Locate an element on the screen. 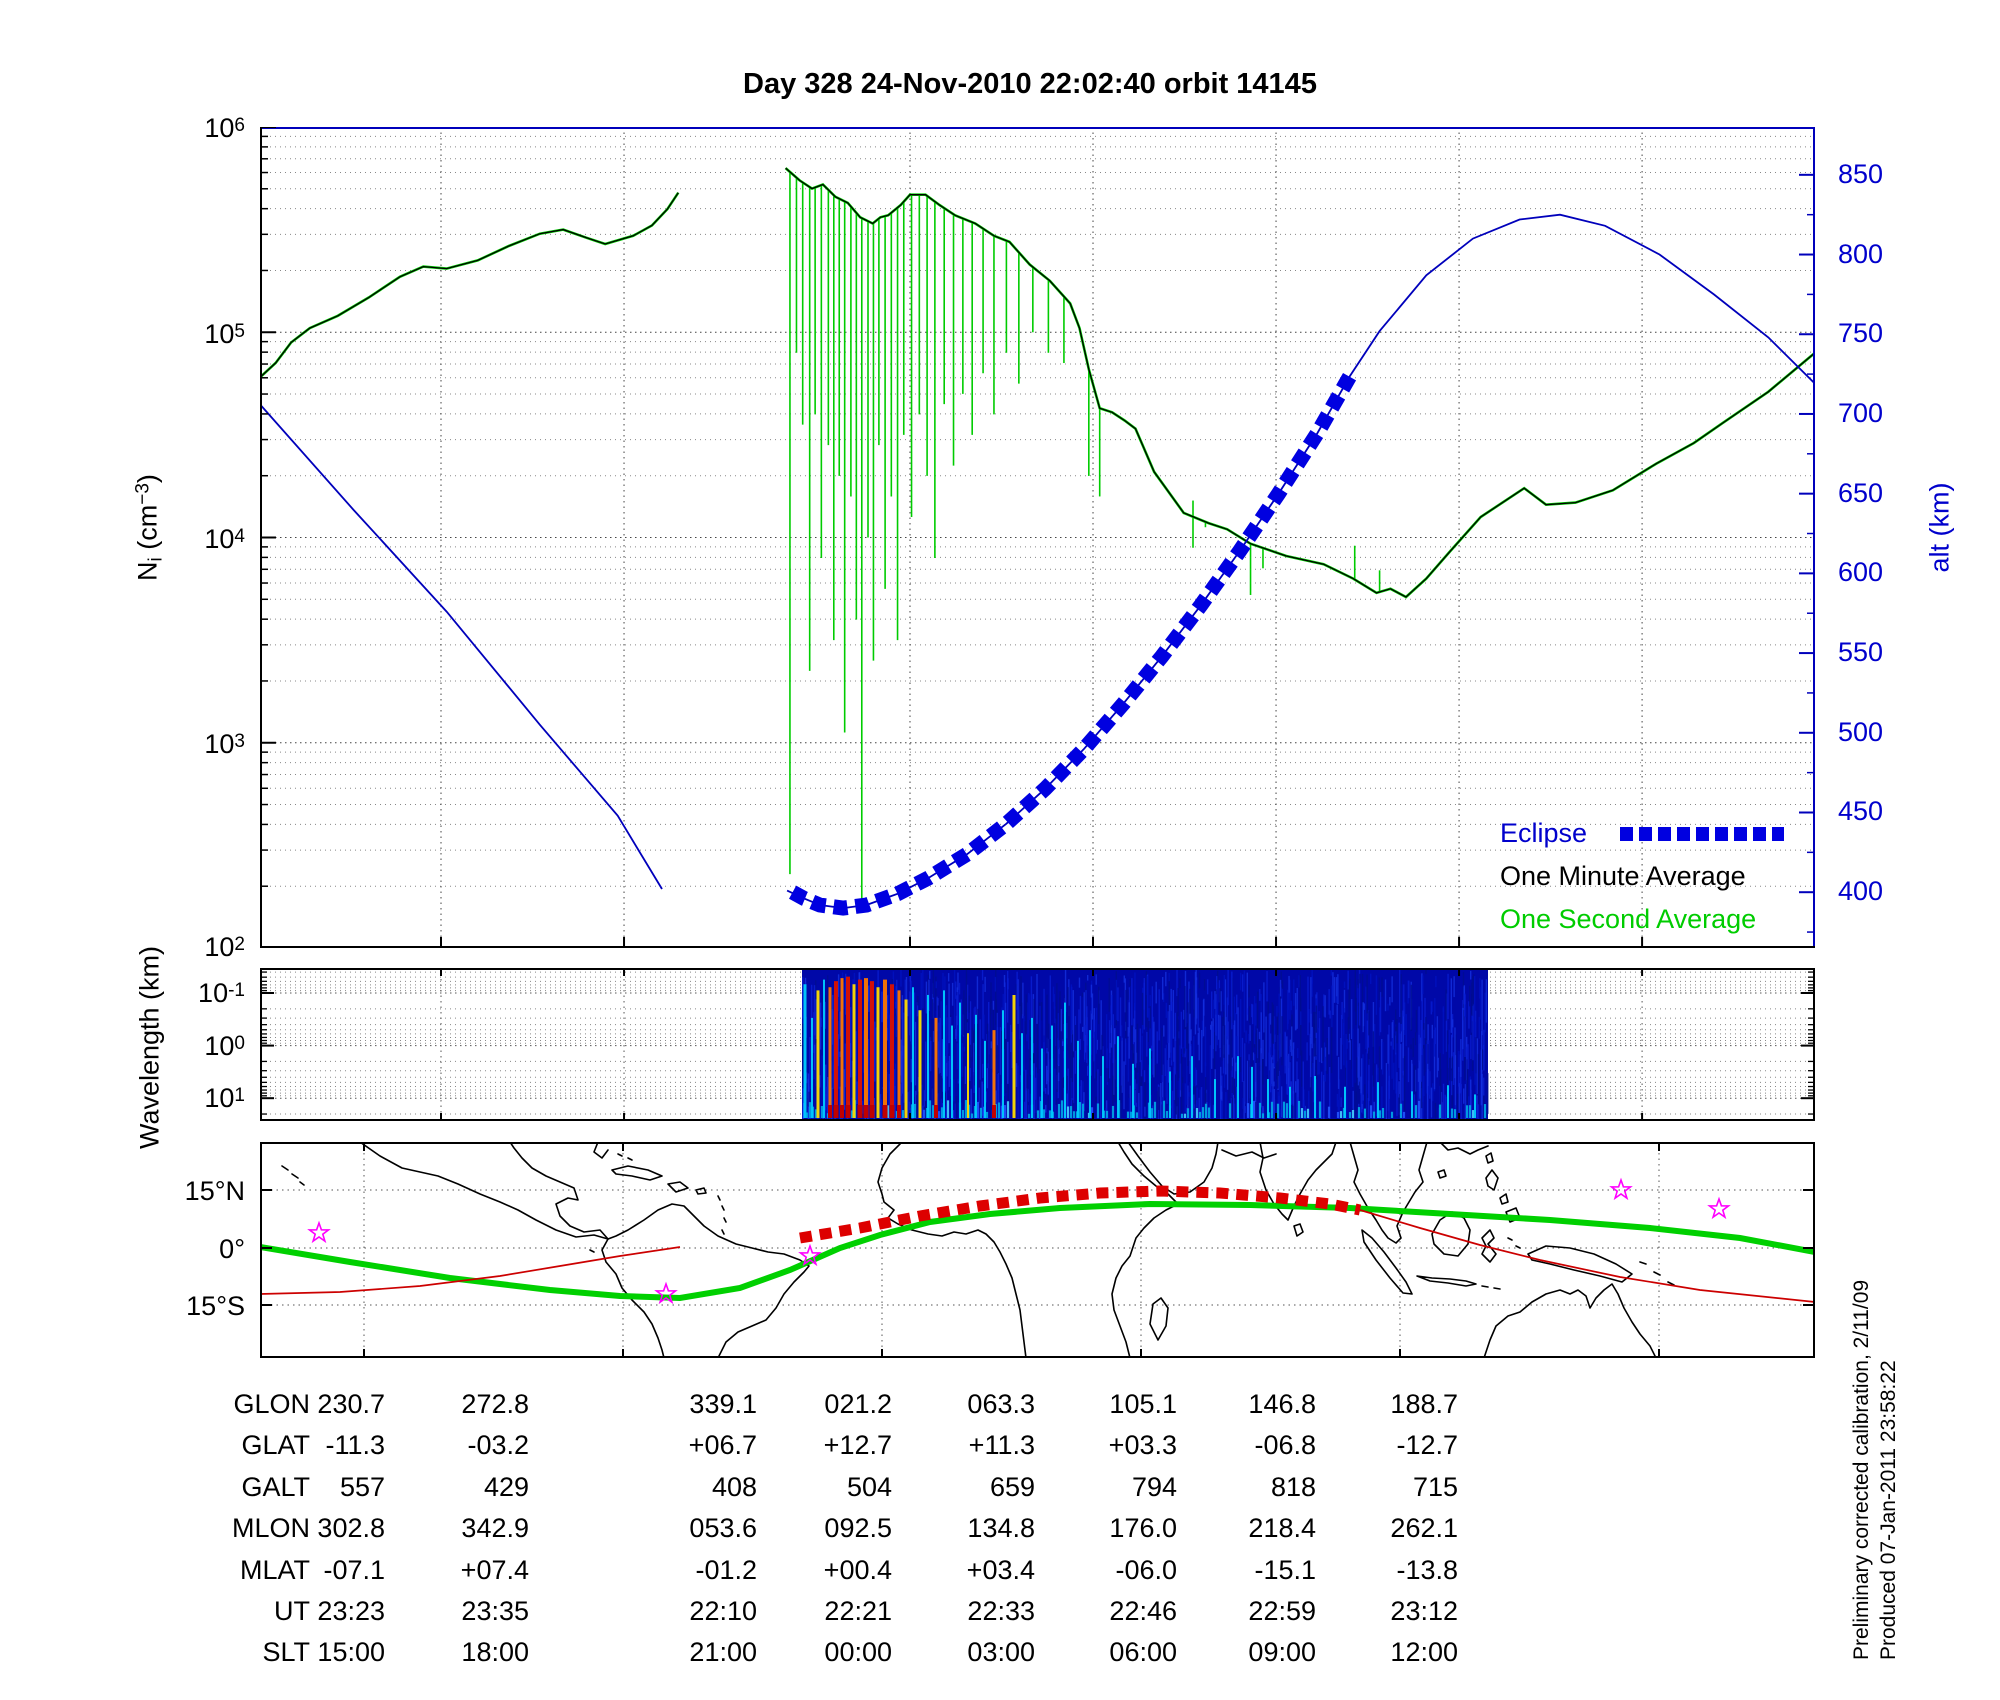  table-cell-glat-5: +03.3 is located at coordinates (1142, 1445).